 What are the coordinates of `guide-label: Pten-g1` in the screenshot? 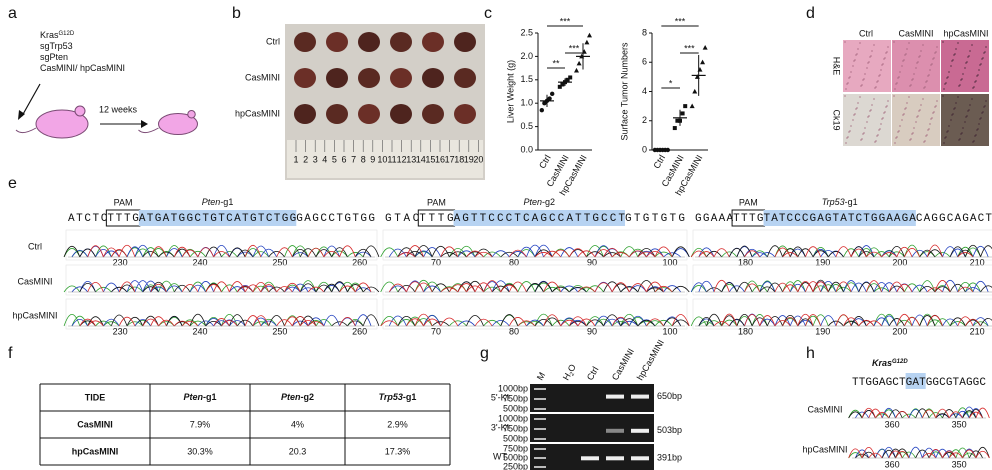 It's located at (218, 202).